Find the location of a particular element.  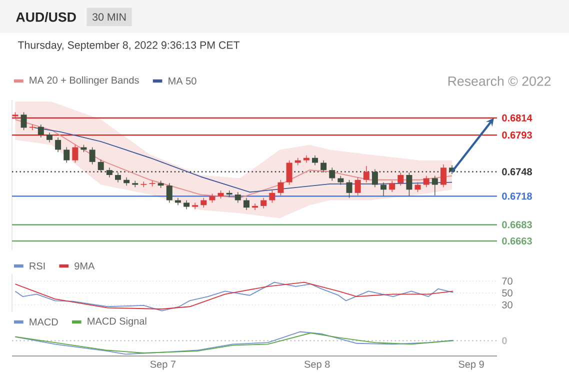

text: Research © 2022 is located at coordinates (499, 81).